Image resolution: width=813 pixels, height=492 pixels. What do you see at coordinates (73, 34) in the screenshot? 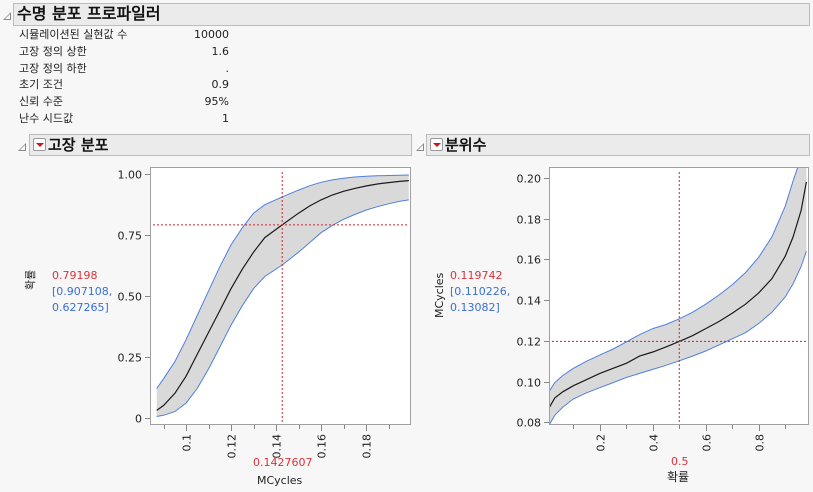
I see `info-label: 시뮬레이션된 실현값 수` at bounding box center [73, 34].